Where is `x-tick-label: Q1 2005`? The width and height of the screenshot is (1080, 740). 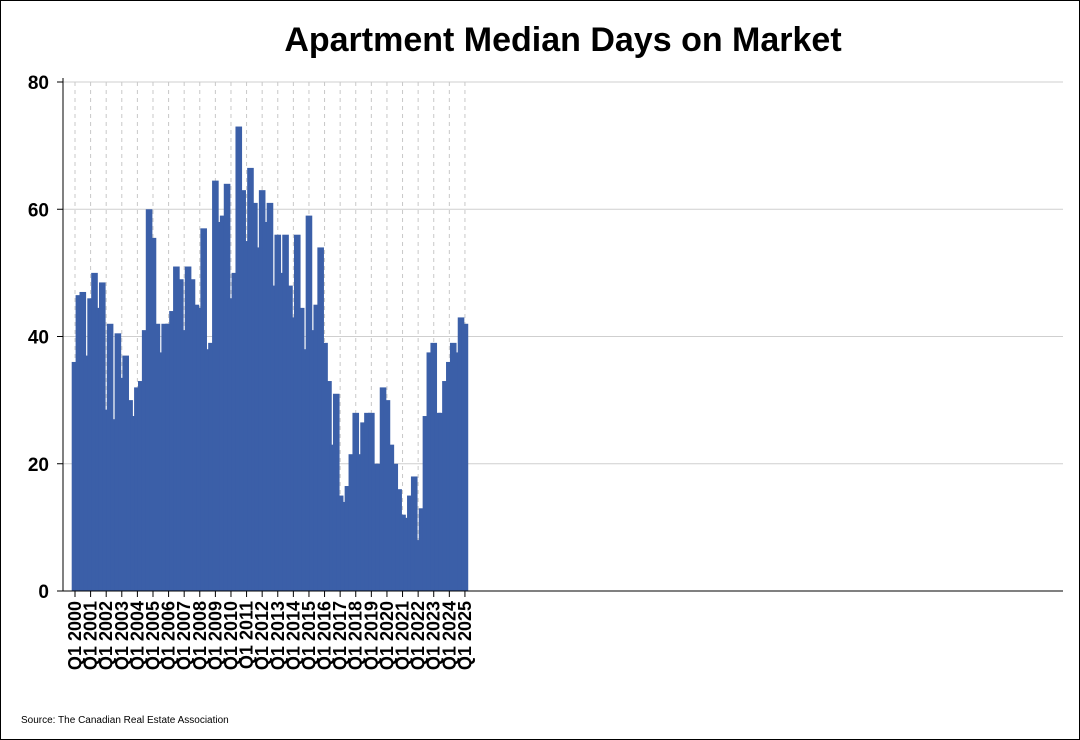 x-tick-label: Q1 2005 is located at coordinates (153, 635).